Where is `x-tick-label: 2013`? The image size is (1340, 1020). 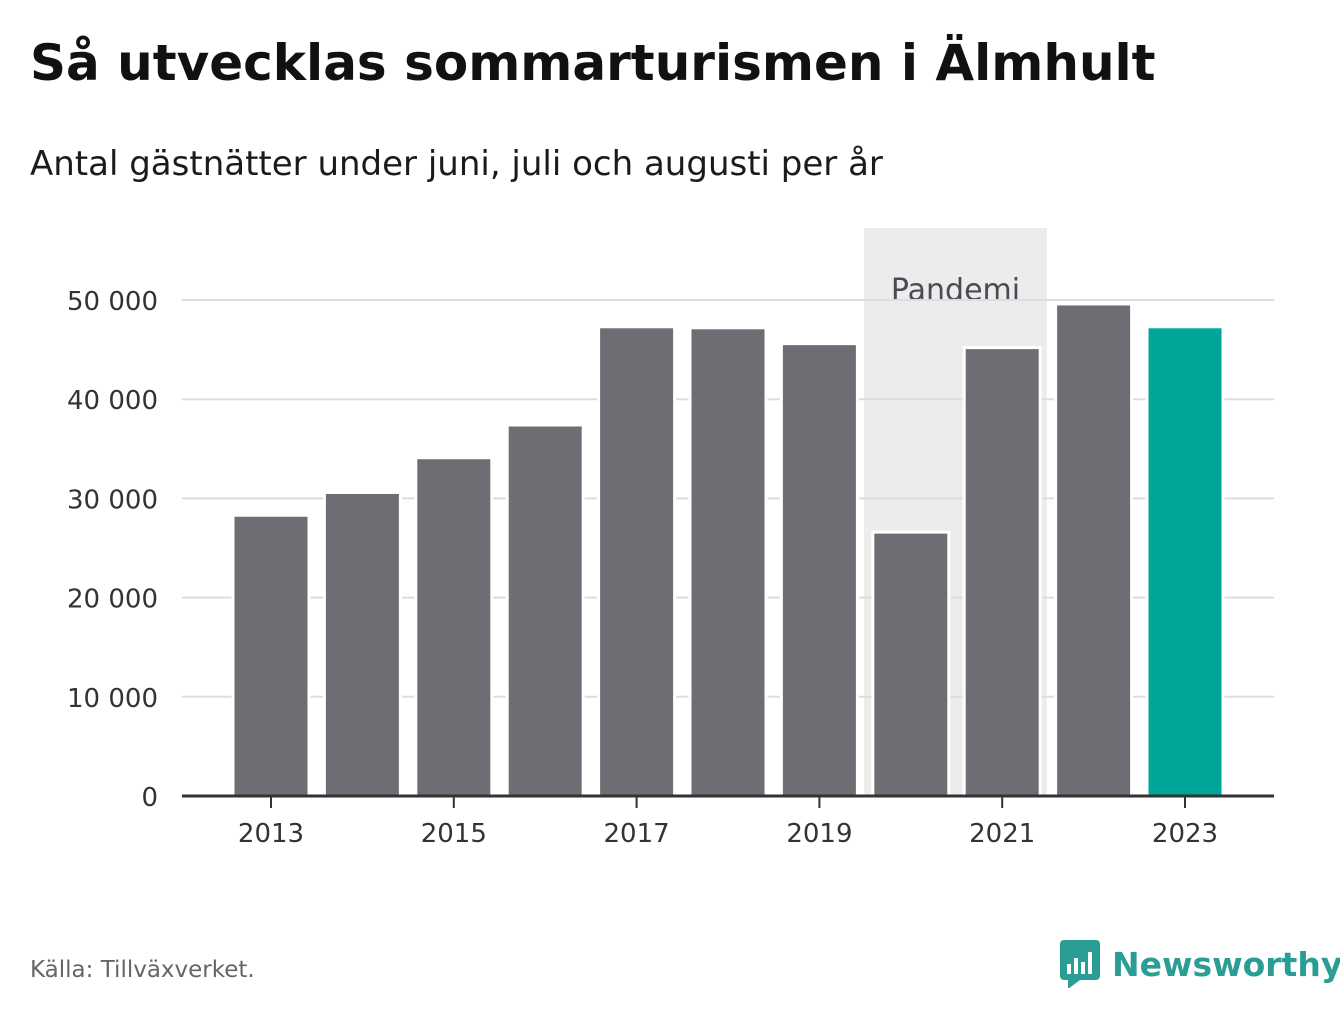 x-tick-label: 2013 is located at coordinates (271, 834).